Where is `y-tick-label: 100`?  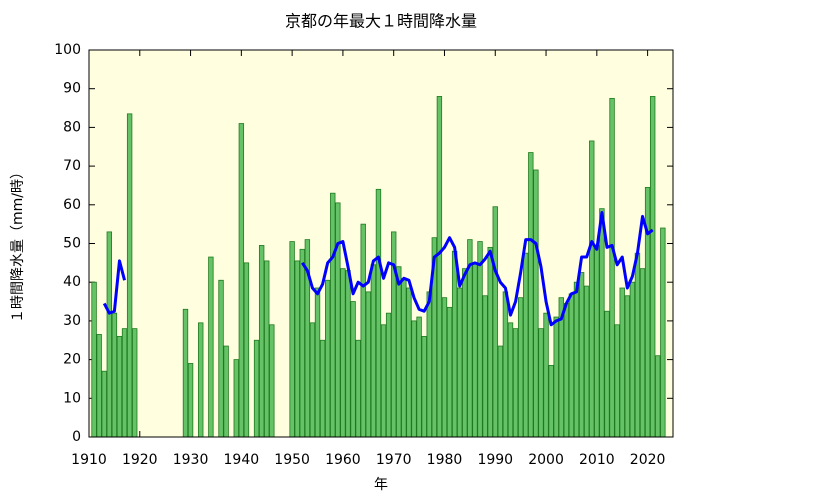
y-tick-label: 100 is located at coordinates (67, 50).